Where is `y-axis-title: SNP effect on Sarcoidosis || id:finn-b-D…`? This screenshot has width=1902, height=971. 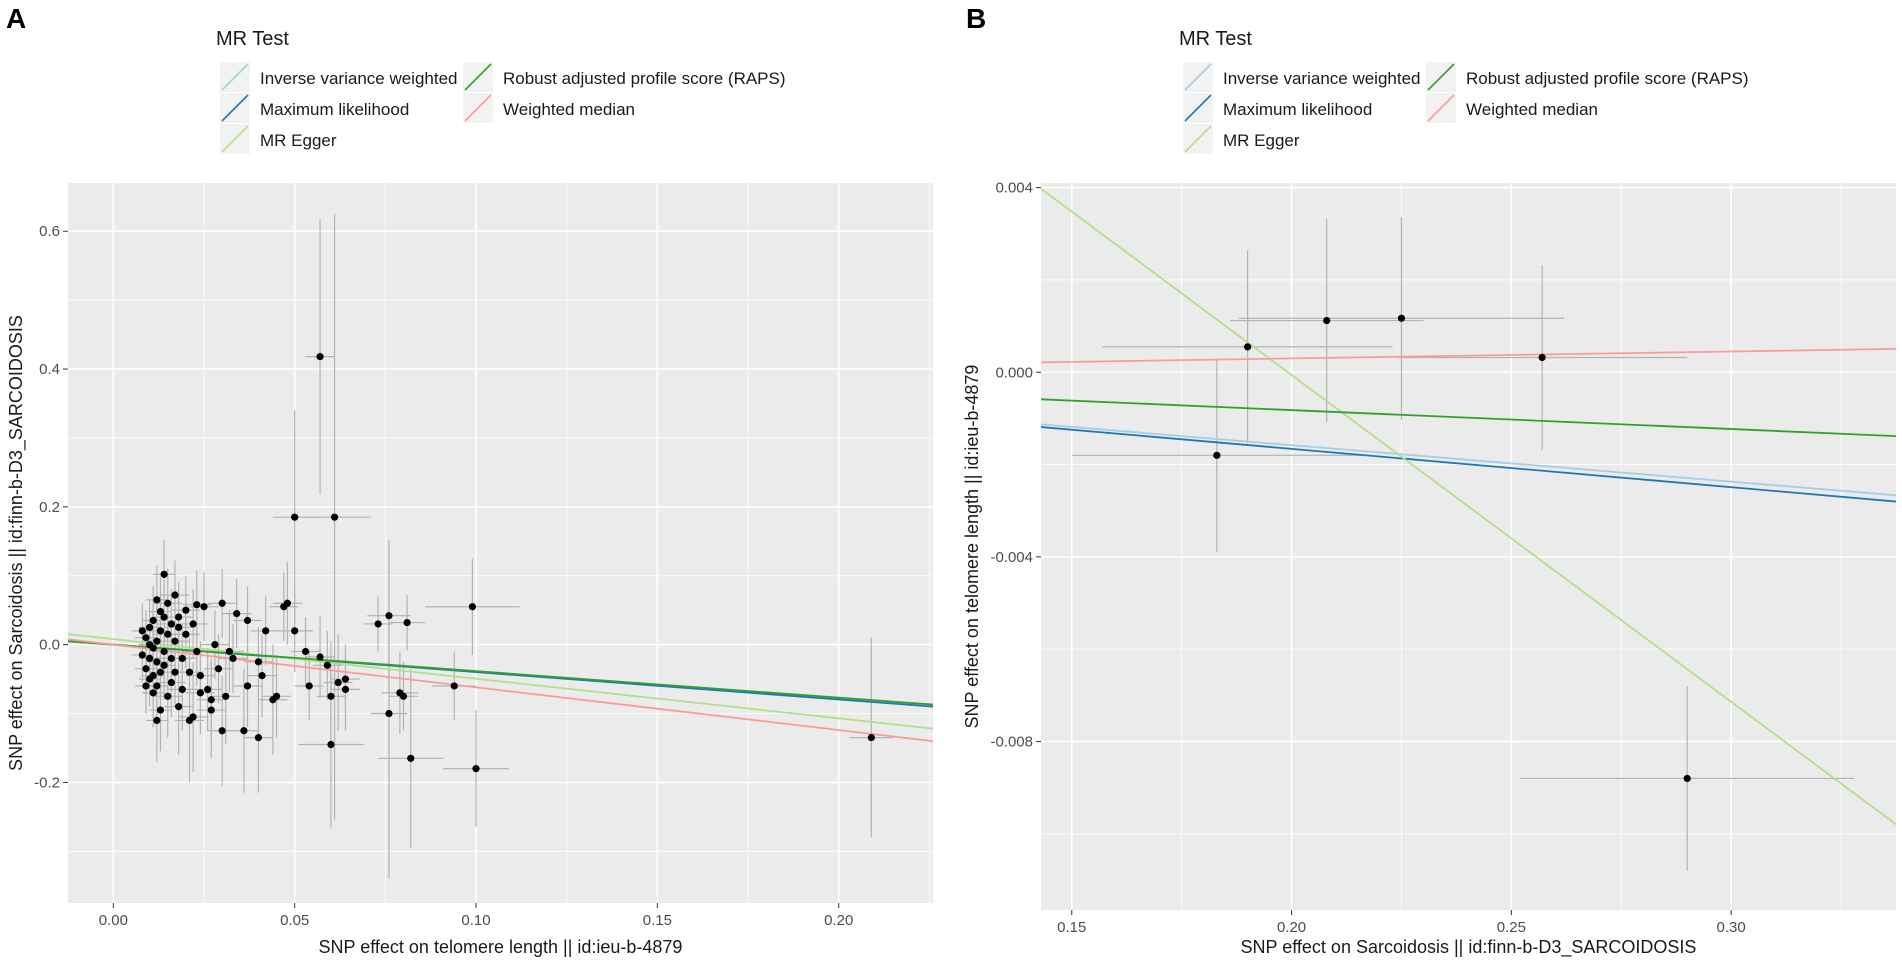 y-axis-title: SNP effect on Sarcoidosis || id:finn-b-D… is located at coordinates (16, 543).